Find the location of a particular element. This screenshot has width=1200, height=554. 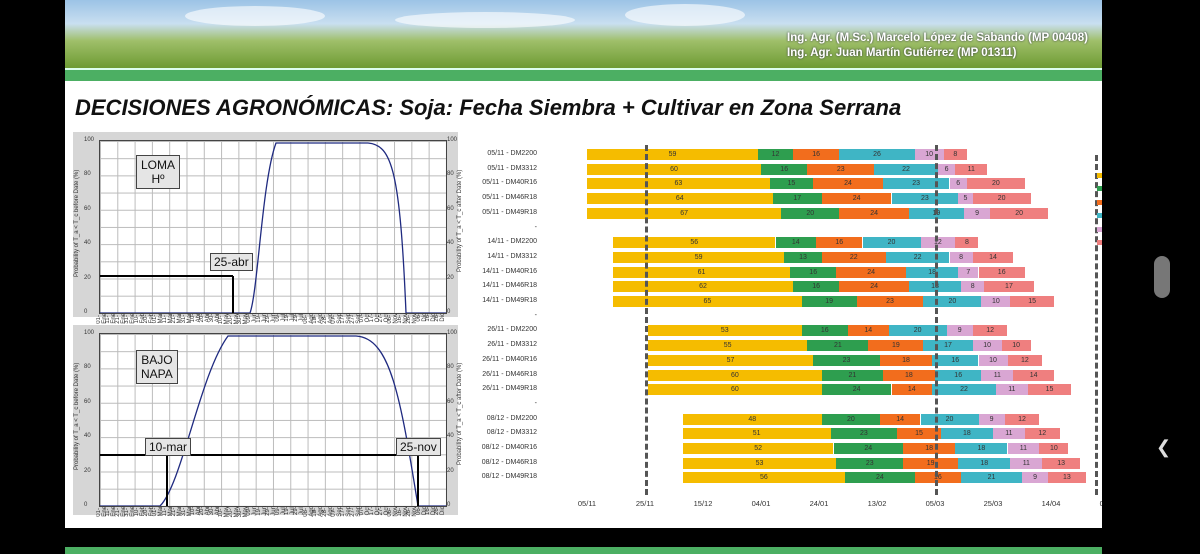

site-label: LOMA Hº is located at coordinates (158, 172).